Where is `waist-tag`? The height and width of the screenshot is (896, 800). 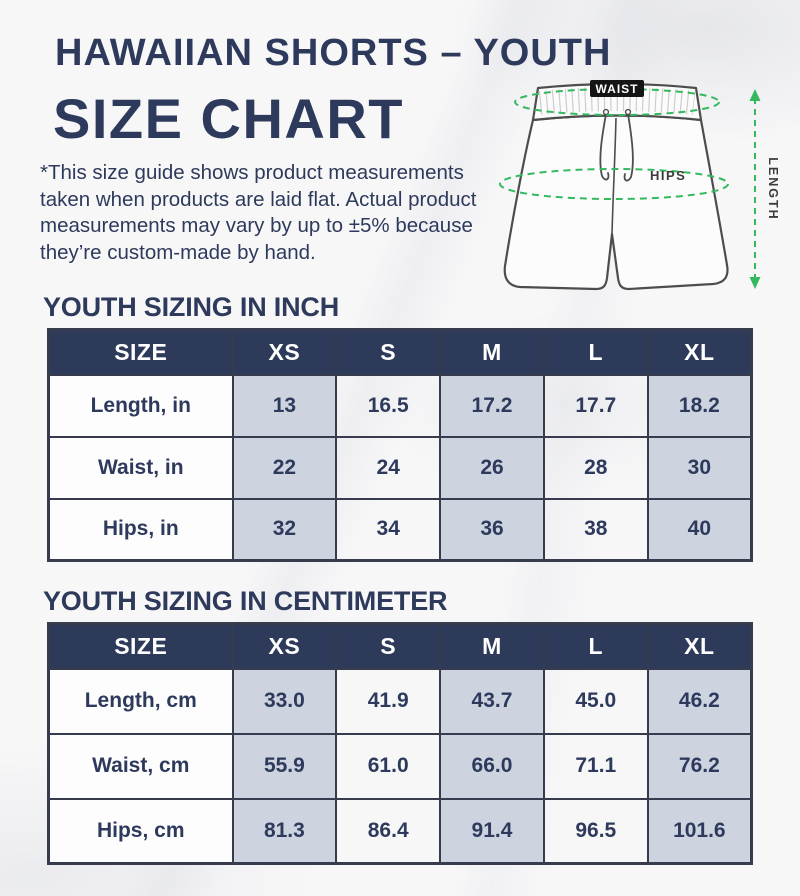 waist-tag is located at coordinates (617, 88).